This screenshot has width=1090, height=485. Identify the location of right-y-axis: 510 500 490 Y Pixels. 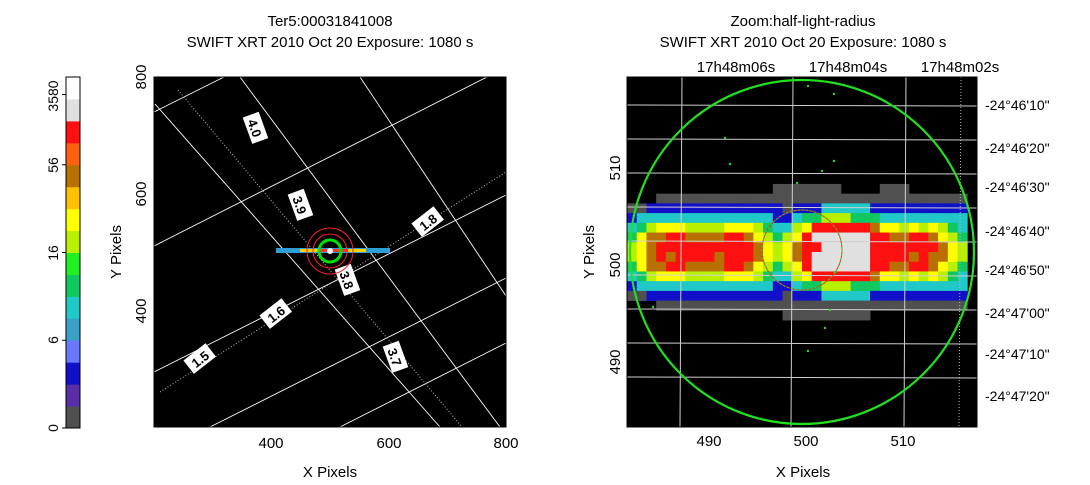
(602, 264).